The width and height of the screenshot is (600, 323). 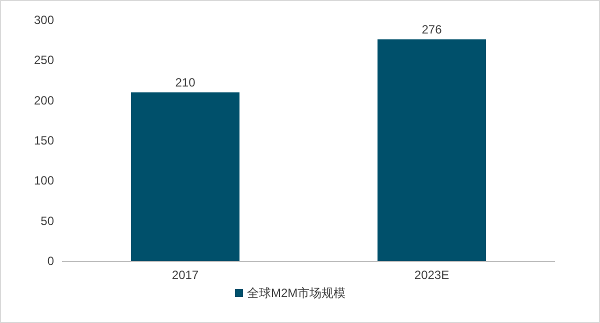 I want to click on data-label: 276, so click(x=432, y=29).